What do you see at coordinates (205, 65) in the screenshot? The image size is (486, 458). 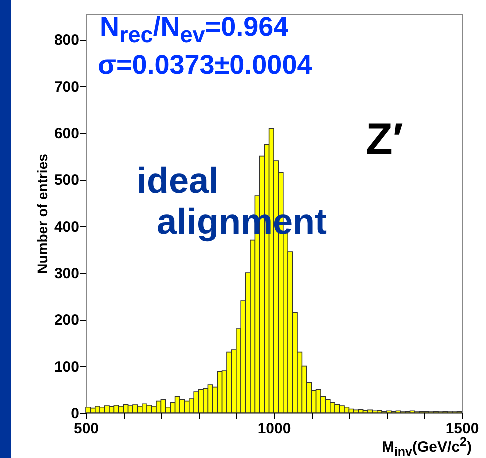 I see `annotation: σ=0.0373±0.0004` at bounding box center [205, 65].